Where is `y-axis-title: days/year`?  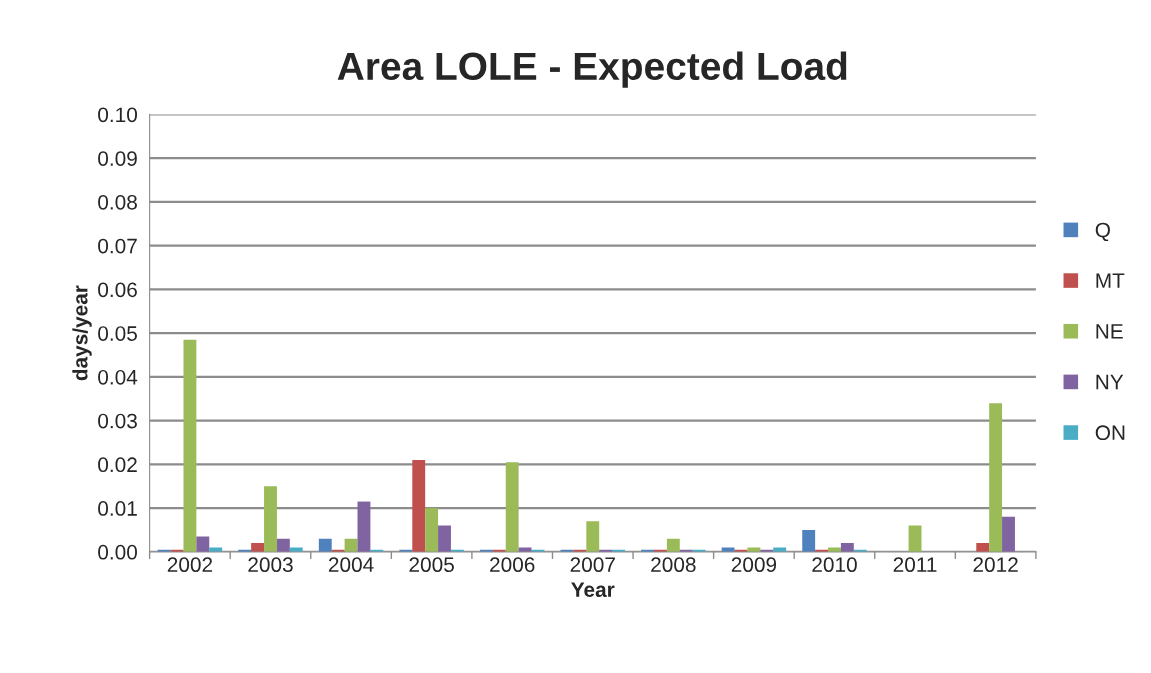
y-axis-title: days/year is located at coordinates (82, 333).